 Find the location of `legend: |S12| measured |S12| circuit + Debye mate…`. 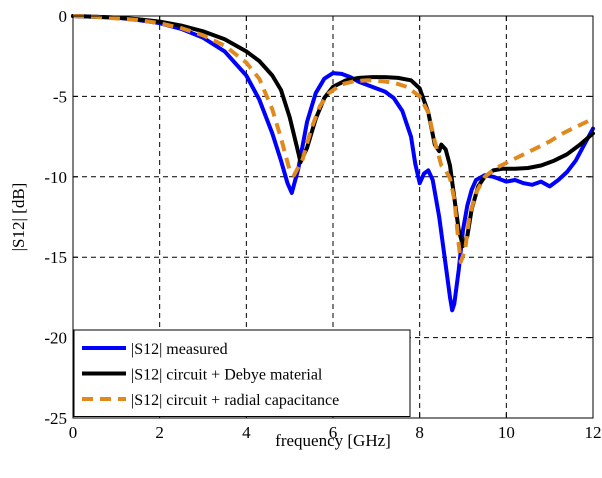

legend: |S12| measured |S12| circuit + Debye mate… is located at coordinates (242, 373).